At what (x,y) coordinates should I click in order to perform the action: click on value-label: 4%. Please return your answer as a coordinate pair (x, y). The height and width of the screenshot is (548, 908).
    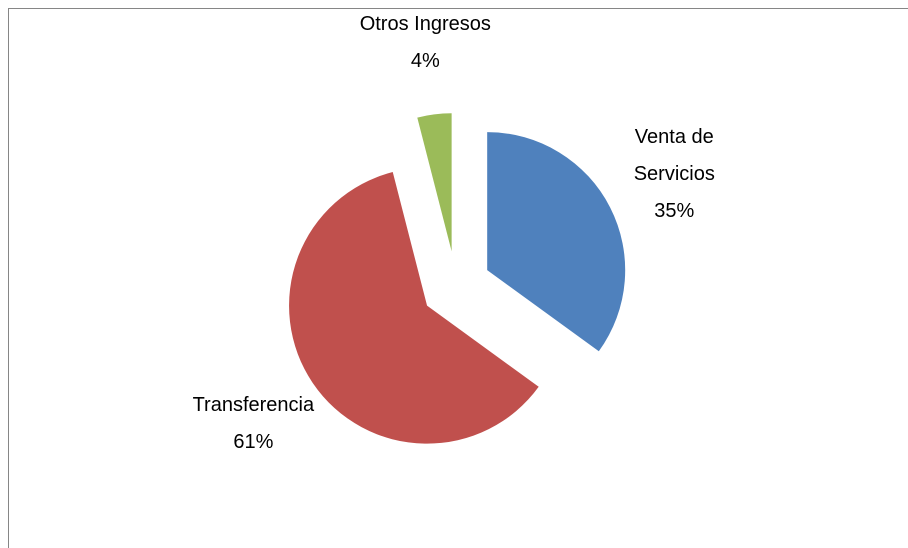
    Looking at the image, I should click on (425, 60).